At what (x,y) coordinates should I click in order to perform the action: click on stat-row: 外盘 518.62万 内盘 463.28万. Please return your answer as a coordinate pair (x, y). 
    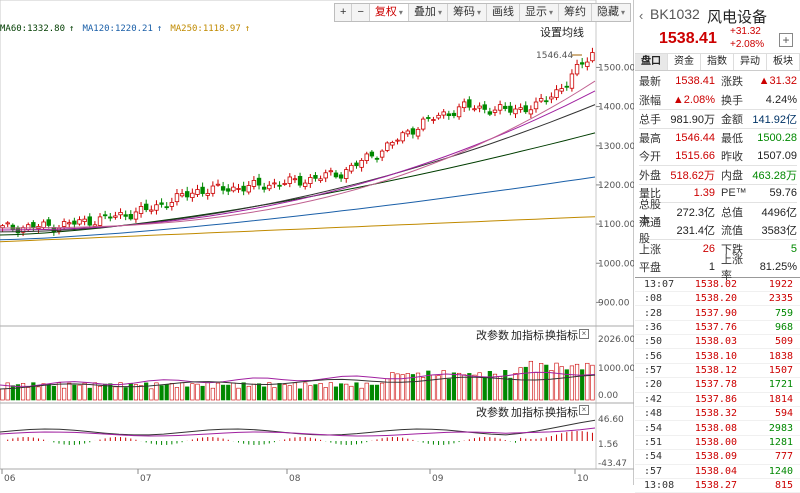
    Looking at the image, I should click on (718, 174).